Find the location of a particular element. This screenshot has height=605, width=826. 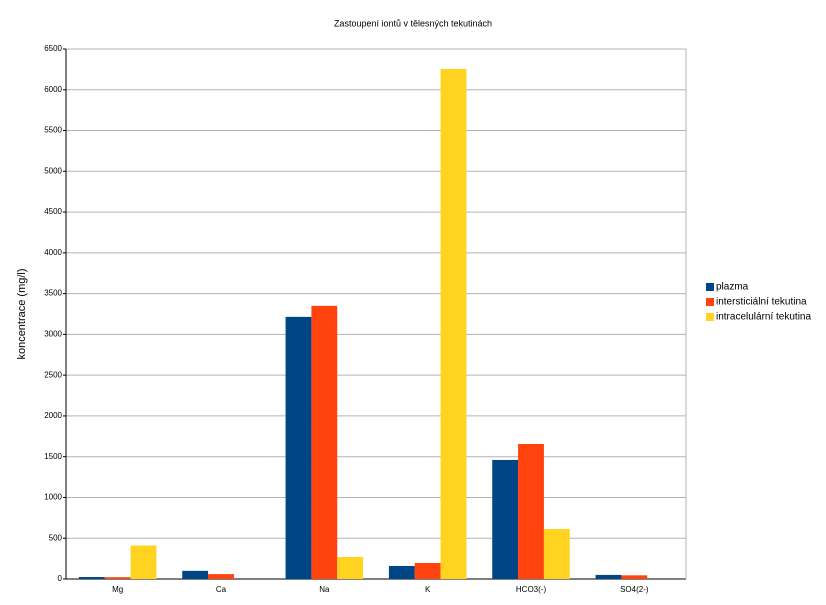

x-tick-label: Na is located at coordinates (324, 589).